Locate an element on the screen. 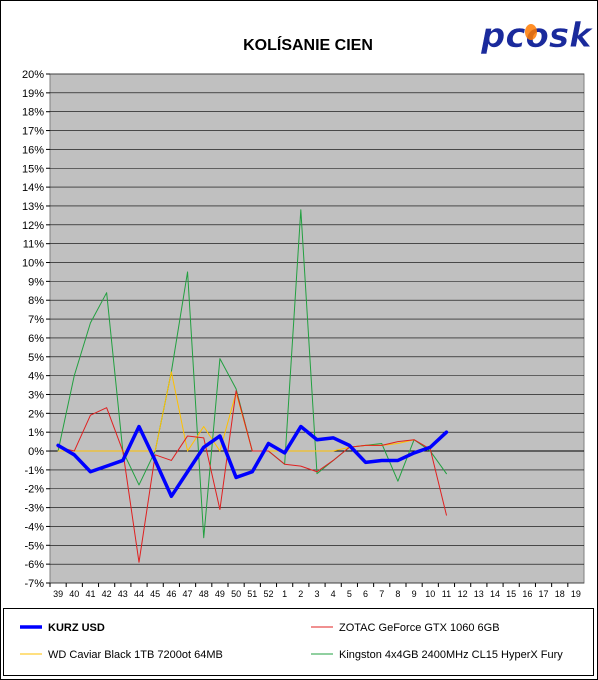 This screenshot has width=598, height=680. x-tick-label: 19 is located at coordinates (576, 594).